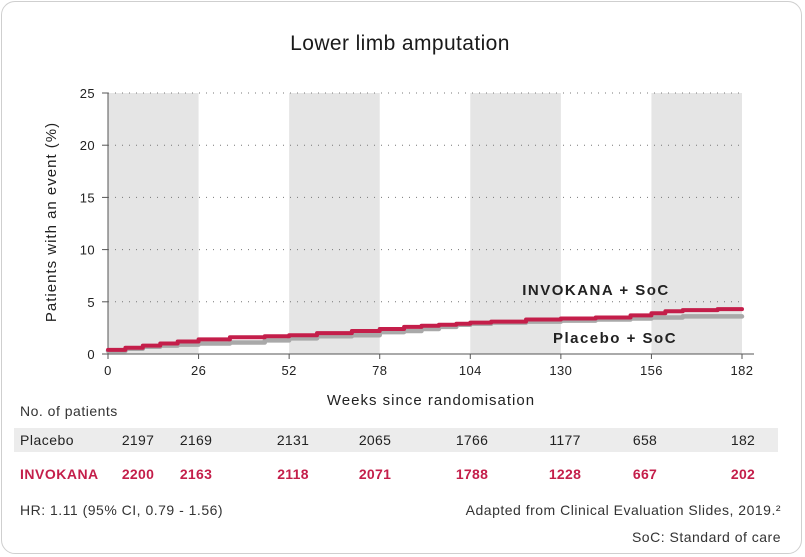 The image size is (805, 557). I want to click on patients-table-title: No. of patients, so click(69, 411).